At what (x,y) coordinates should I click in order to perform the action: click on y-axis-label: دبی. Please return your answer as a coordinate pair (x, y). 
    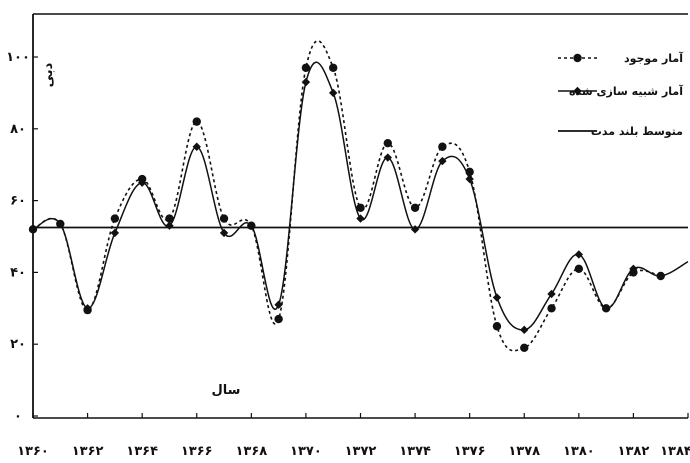
    Looking at the image, I should click on (48, 74).